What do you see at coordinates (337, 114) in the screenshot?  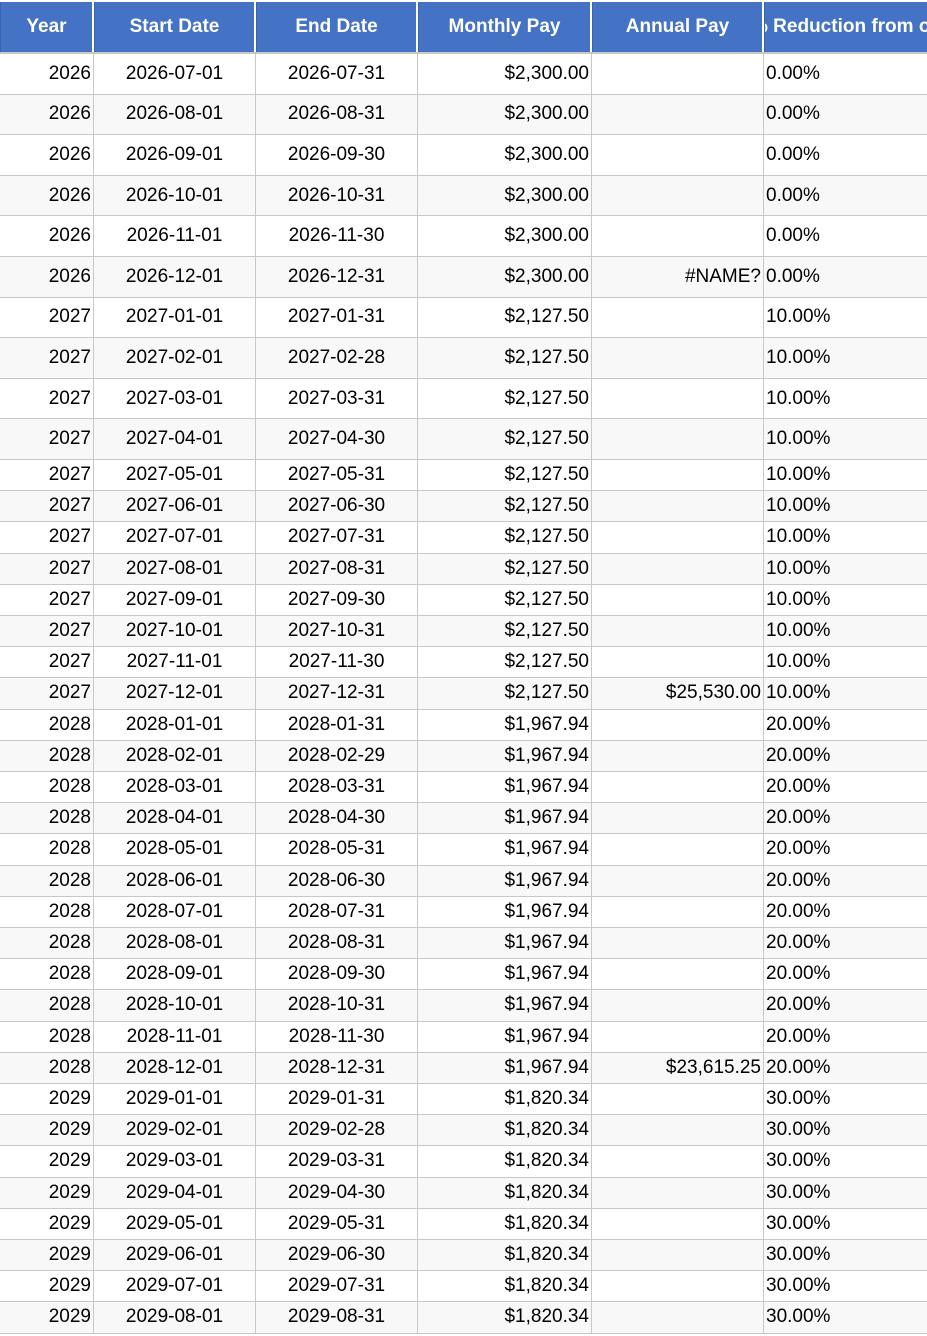 I see `cell-end-date: 2026-08-31` at bounding box center [337, 114].